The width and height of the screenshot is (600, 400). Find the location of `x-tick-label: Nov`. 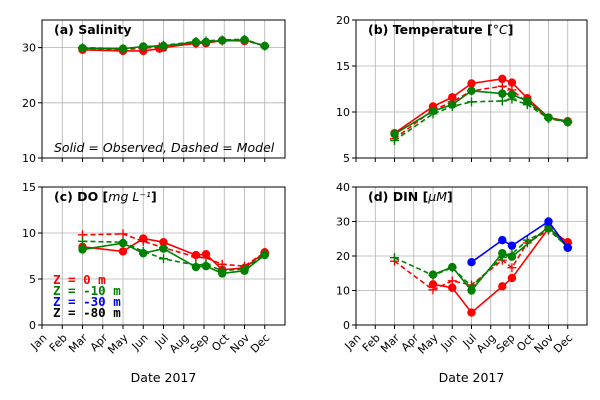

x-tick-label: Nov is located at coordinates (240, 343).